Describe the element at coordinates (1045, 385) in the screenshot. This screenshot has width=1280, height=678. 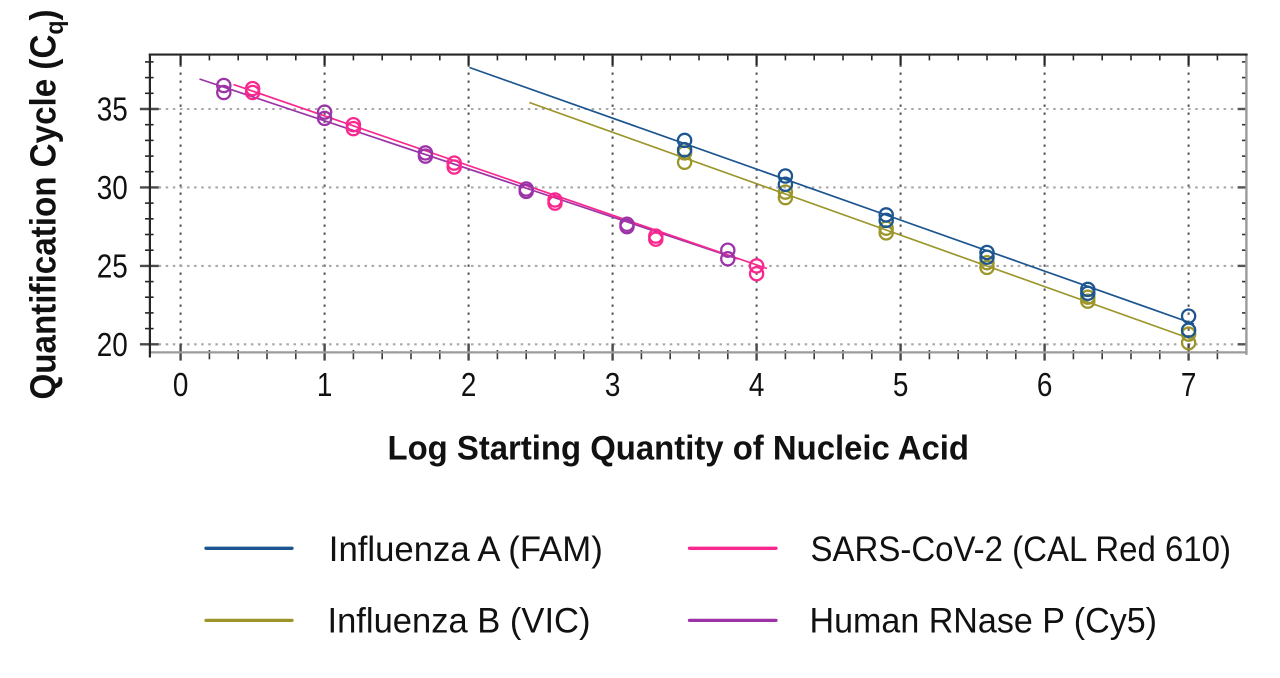
I see `svg-text: 6` at that location.